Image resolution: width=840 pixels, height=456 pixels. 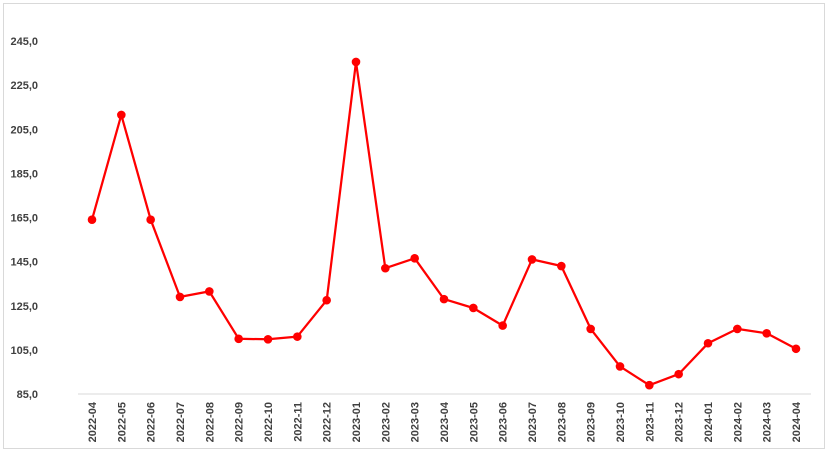 What do you see at coordinates (738, 422) in the screenshot?
I see `x-tick-label: 2024-02` at bounding box center [738, 422].